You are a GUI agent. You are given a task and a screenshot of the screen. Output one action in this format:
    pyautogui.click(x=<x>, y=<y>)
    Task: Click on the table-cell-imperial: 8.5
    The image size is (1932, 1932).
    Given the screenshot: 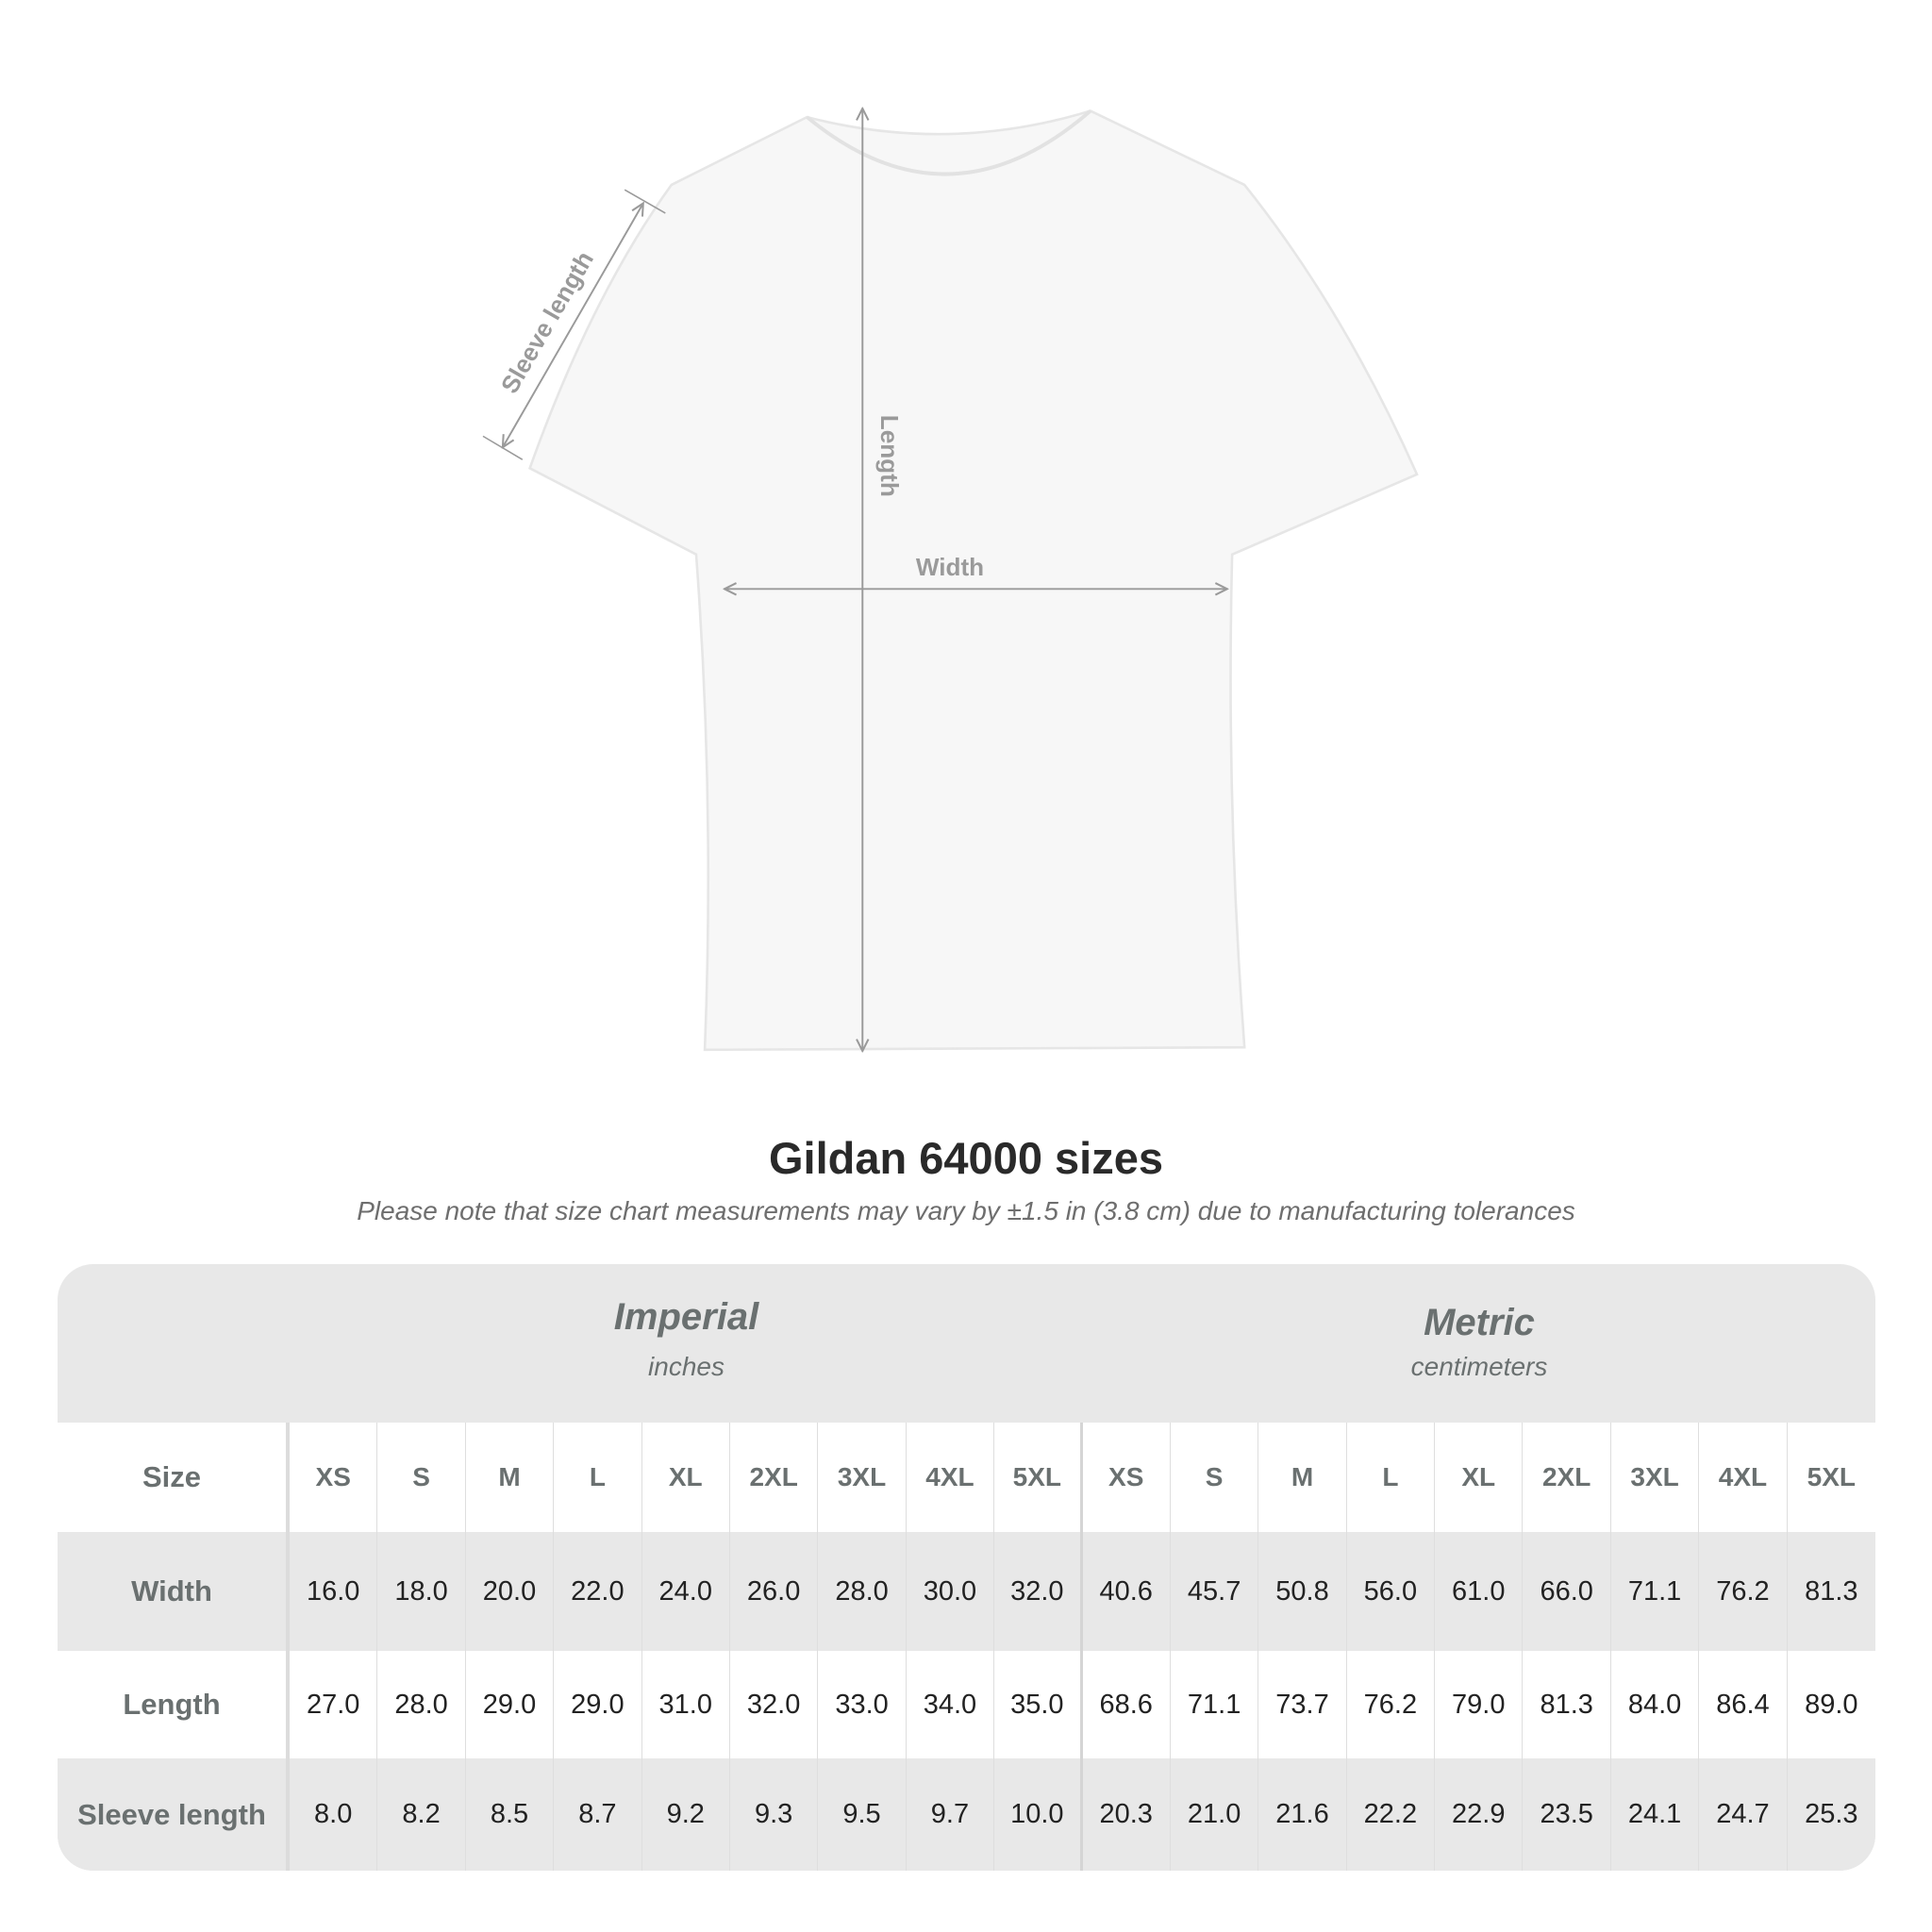 What is the action you would take?
    pyautogui.click(x=511, y=1814)
    